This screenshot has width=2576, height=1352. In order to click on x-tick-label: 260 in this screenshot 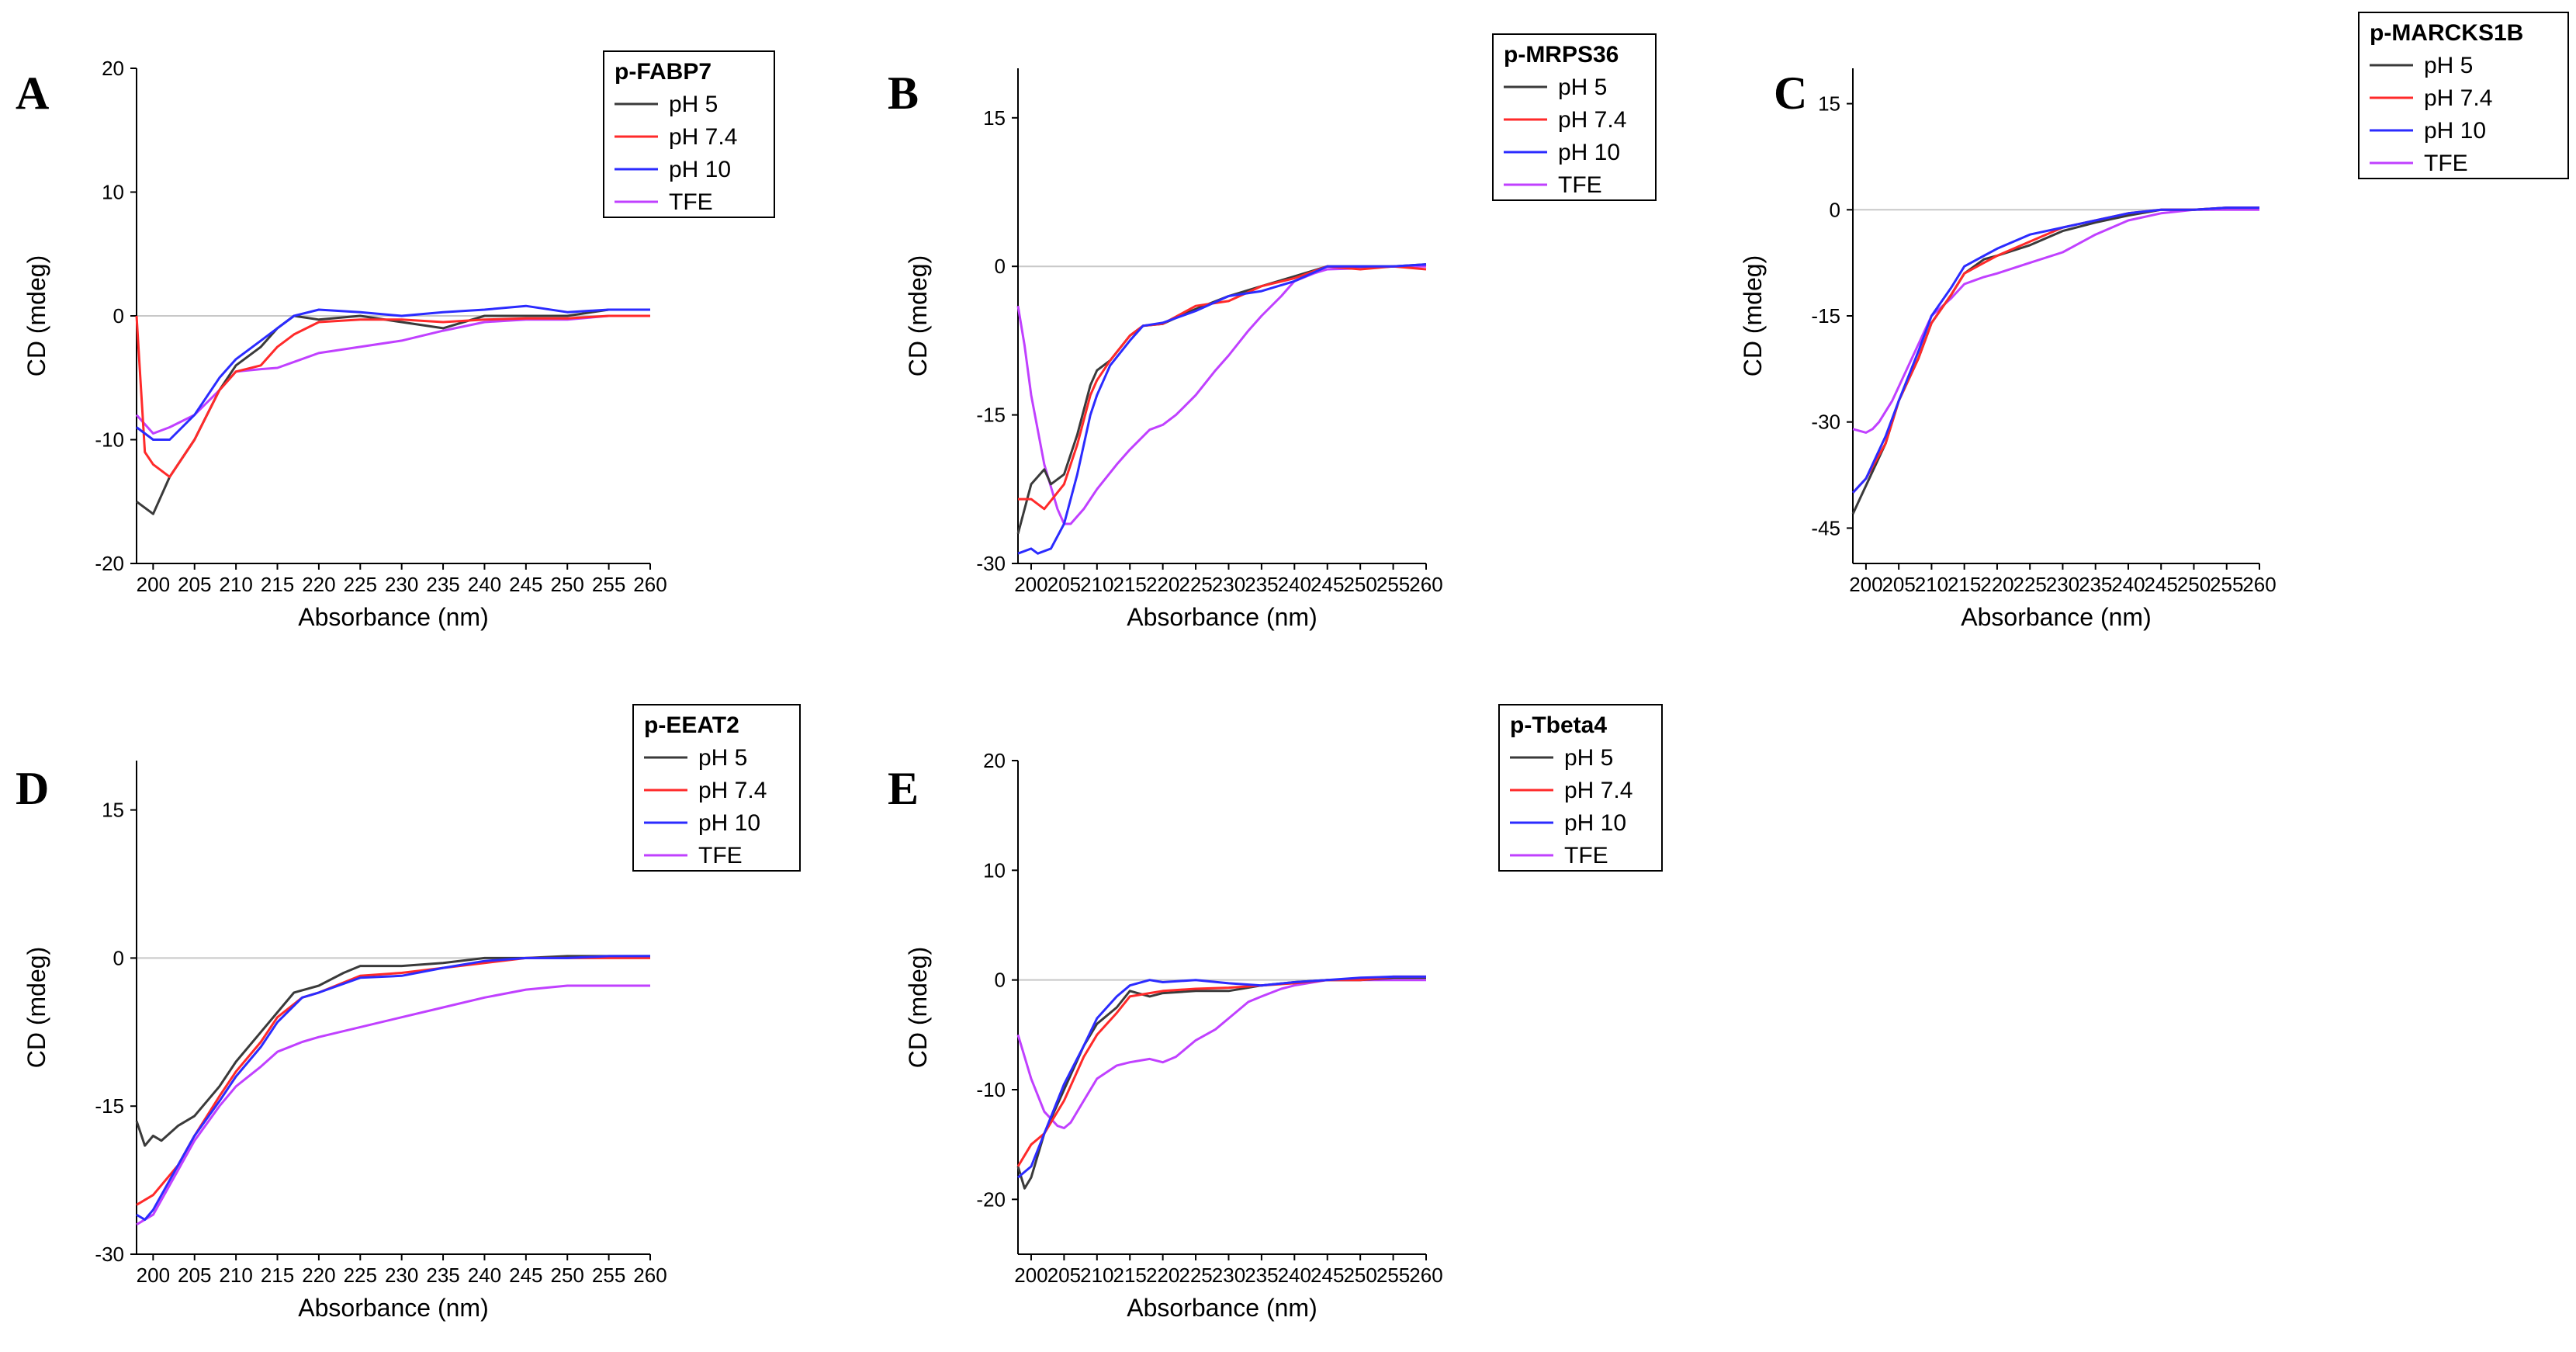, I will do `click(1425, 1275)`.